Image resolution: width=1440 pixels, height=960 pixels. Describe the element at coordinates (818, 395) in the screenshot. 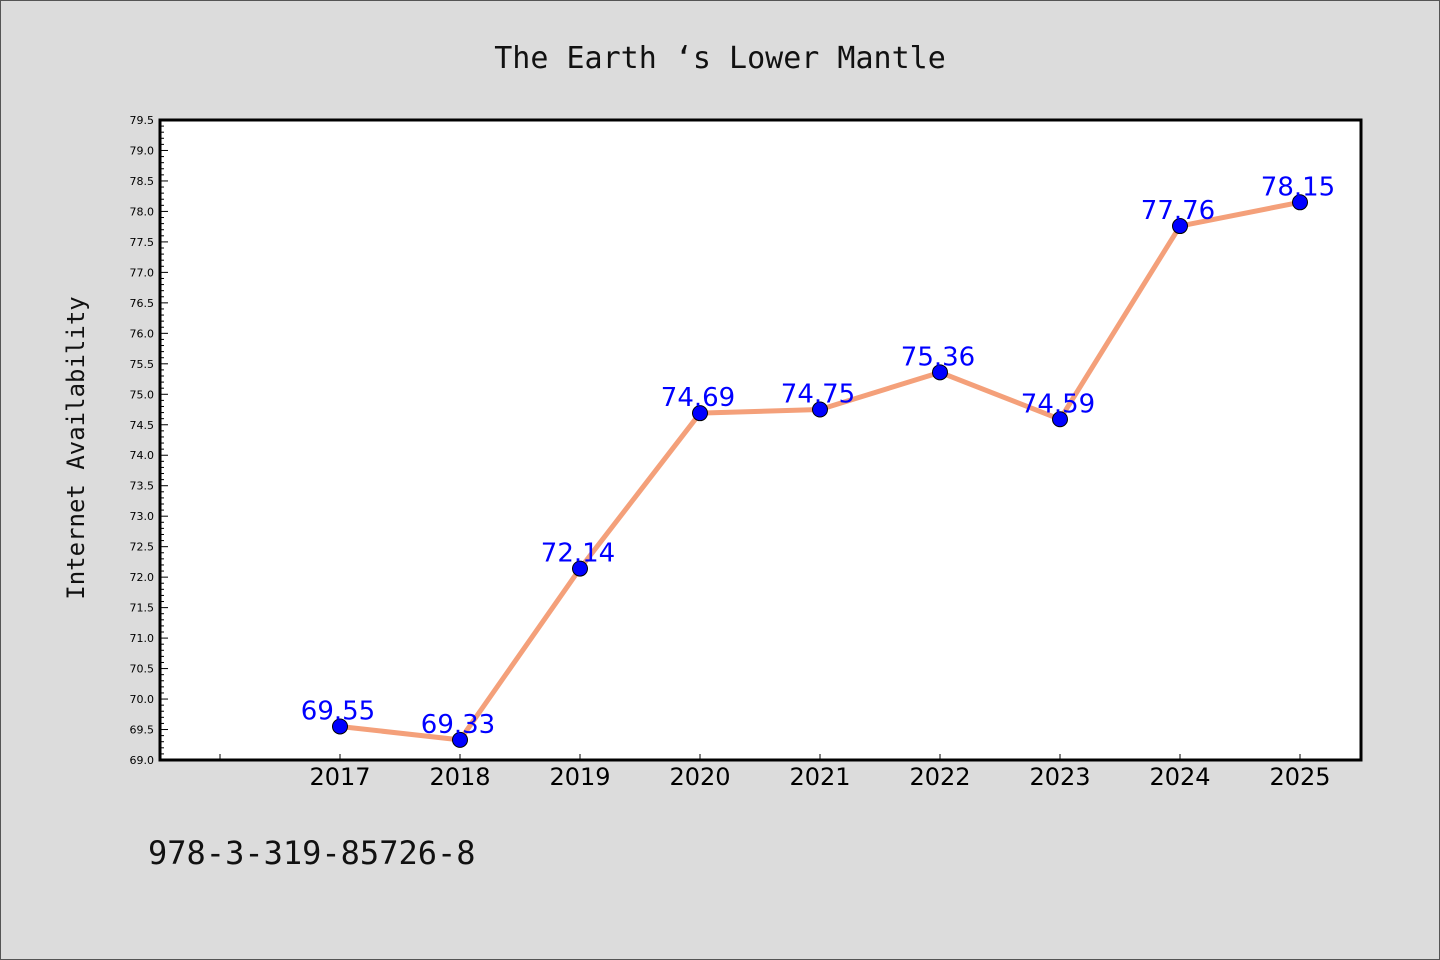

I see `data-label: 74.75` at that location.